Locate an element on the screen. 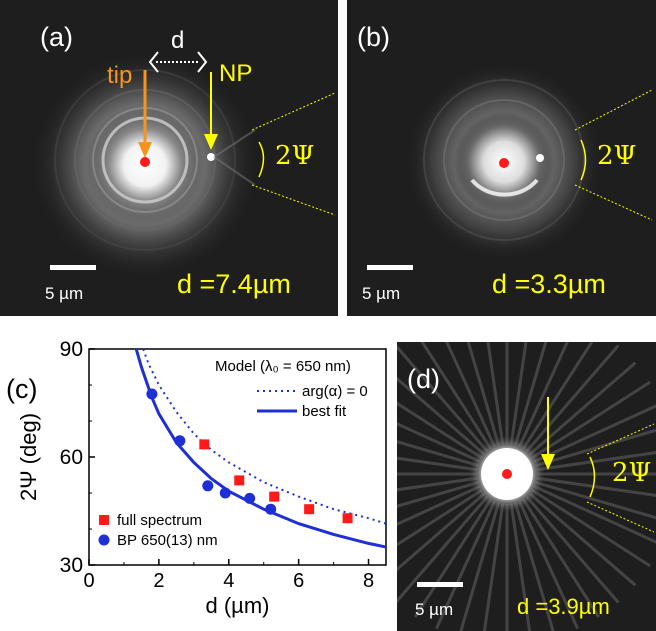  legend-label: best fit is located at coordinates (324, 411).